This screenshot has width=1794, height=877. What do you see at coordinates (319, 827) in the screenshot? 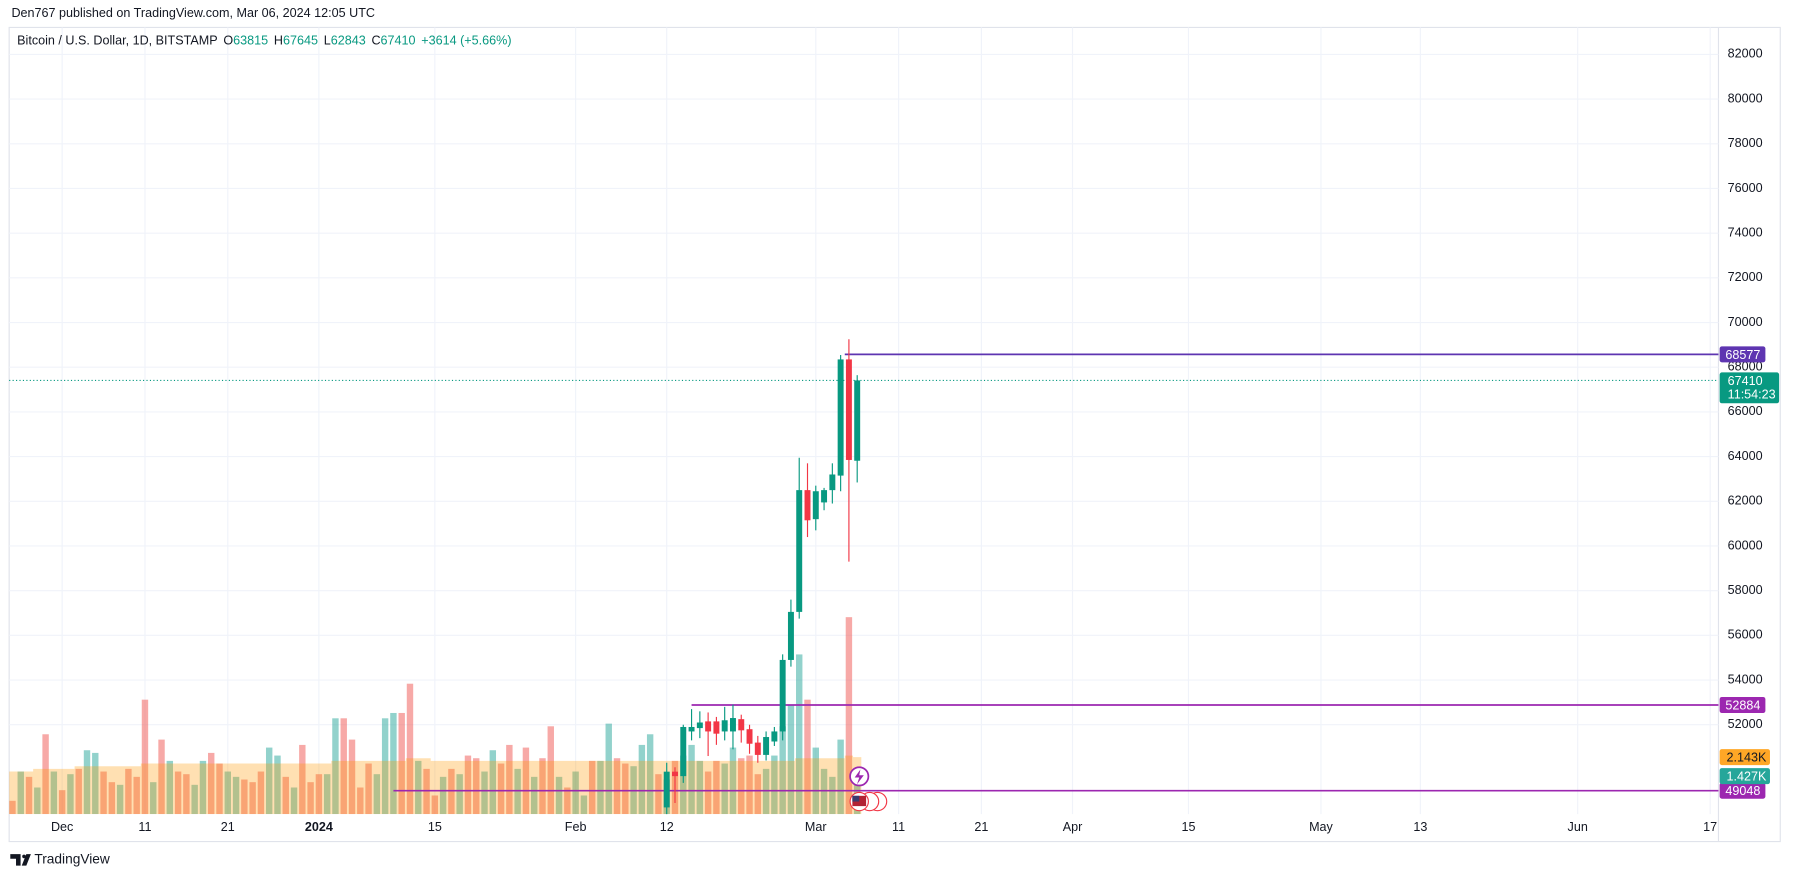
I see `x-tick-label: 2024` at bounding box center [319, 827].